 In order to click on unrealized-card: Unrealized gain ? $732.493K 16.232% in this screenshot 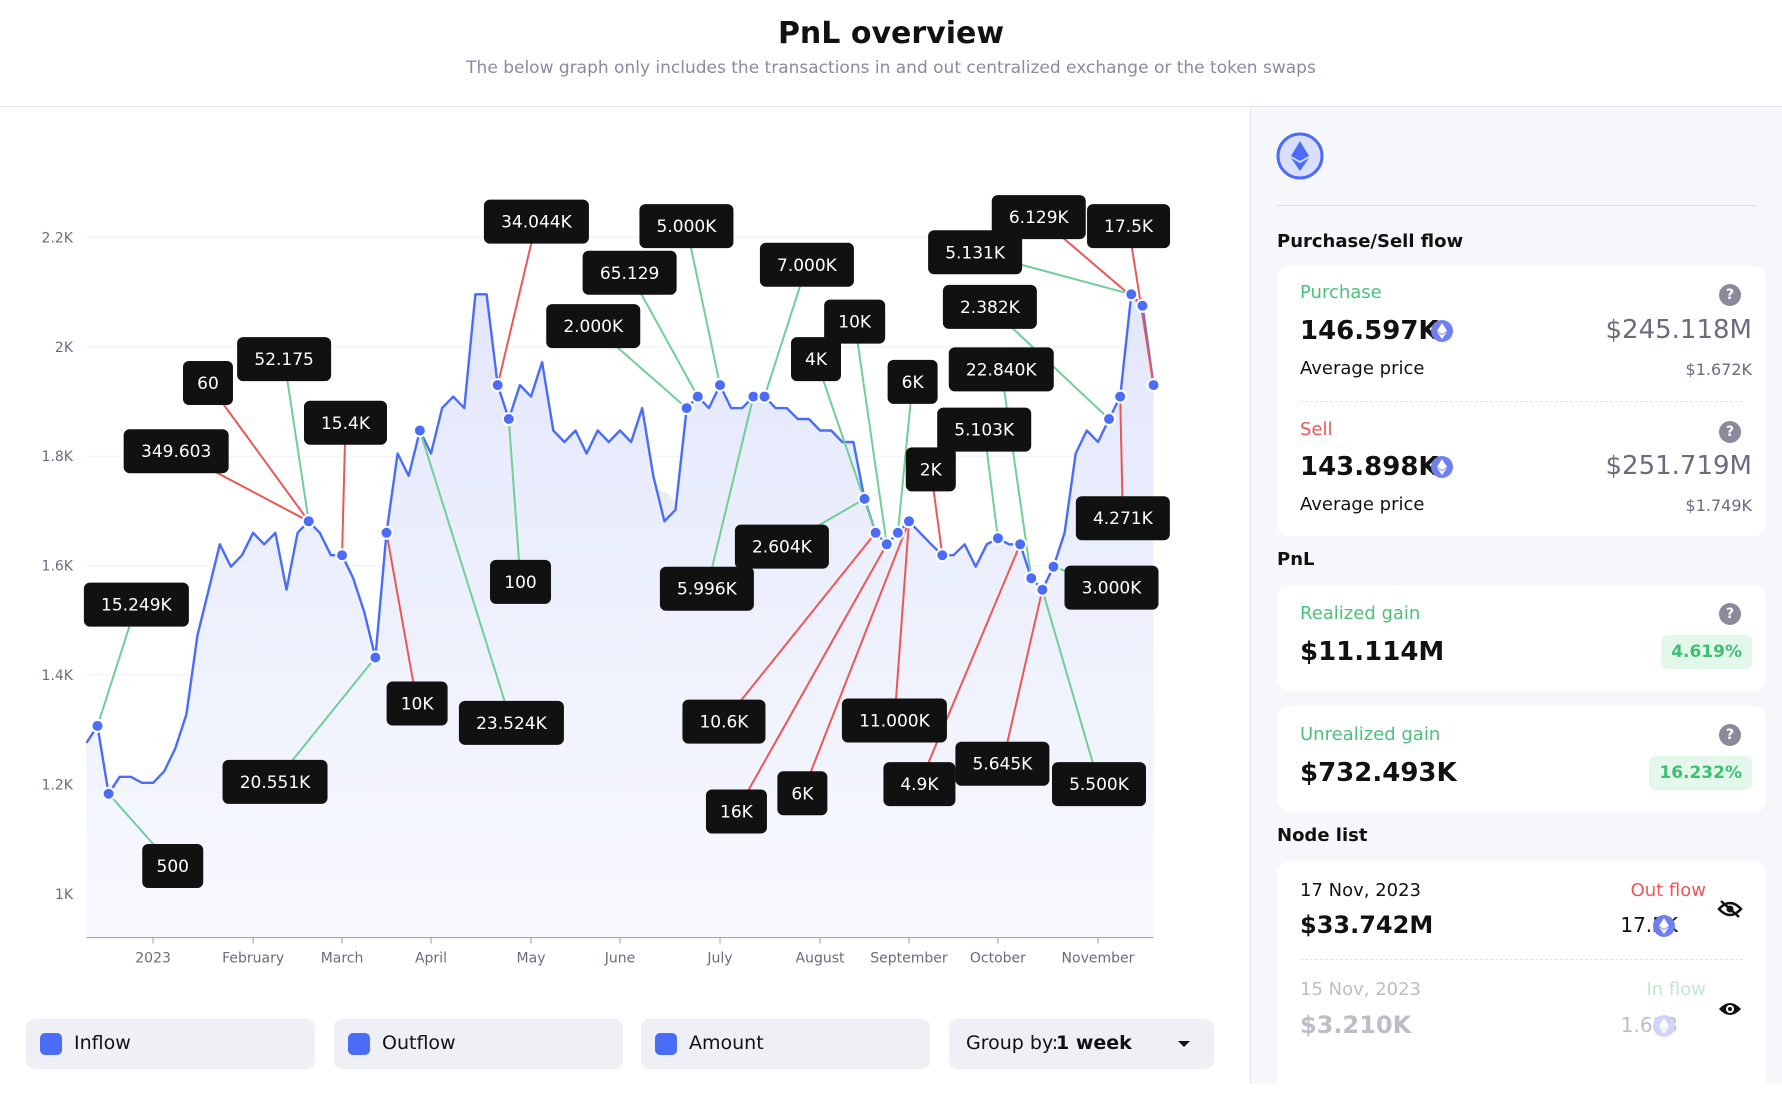, I will do `click(1521, 759)`.